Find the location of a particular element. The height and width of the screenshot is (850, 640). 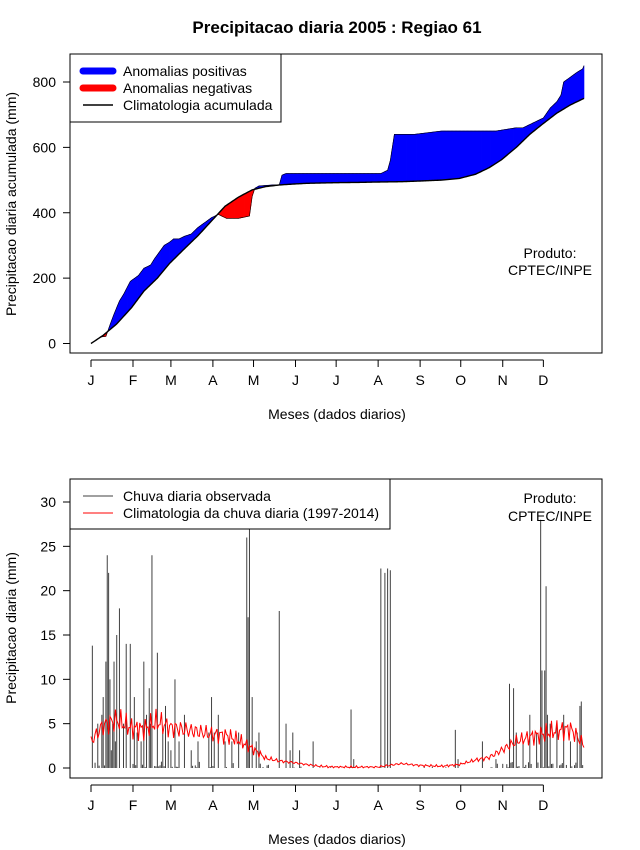

chart-title: Precipitacao diaria 2005 : Regiao 61 is located at coordinates (336, 27).